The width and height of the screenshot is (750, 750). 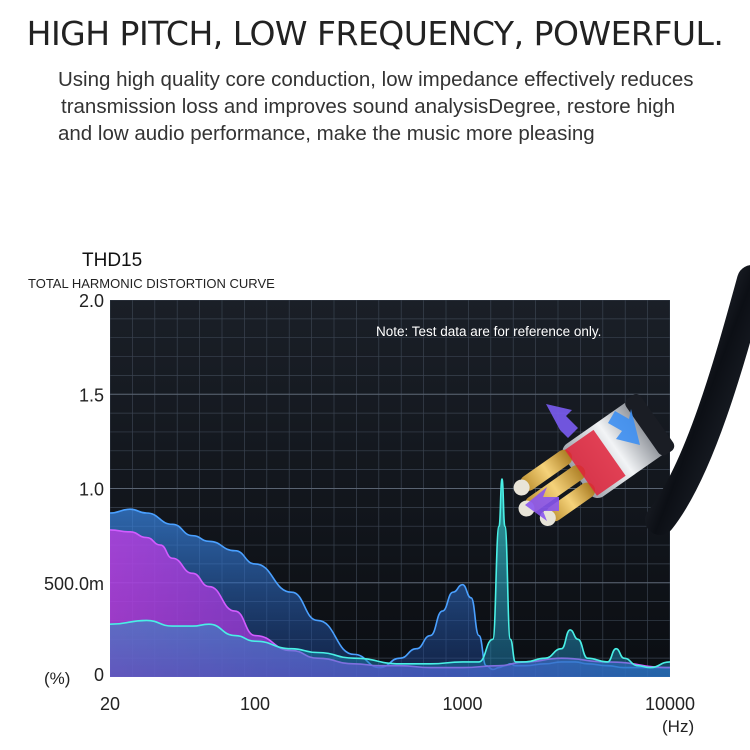 What do you see at coordinates (375, 33) in the screenshot?
I see `headline: HIGH PITCH, LOW FREQUENCY, POWERFUL.` at bounding box center [375, 33].